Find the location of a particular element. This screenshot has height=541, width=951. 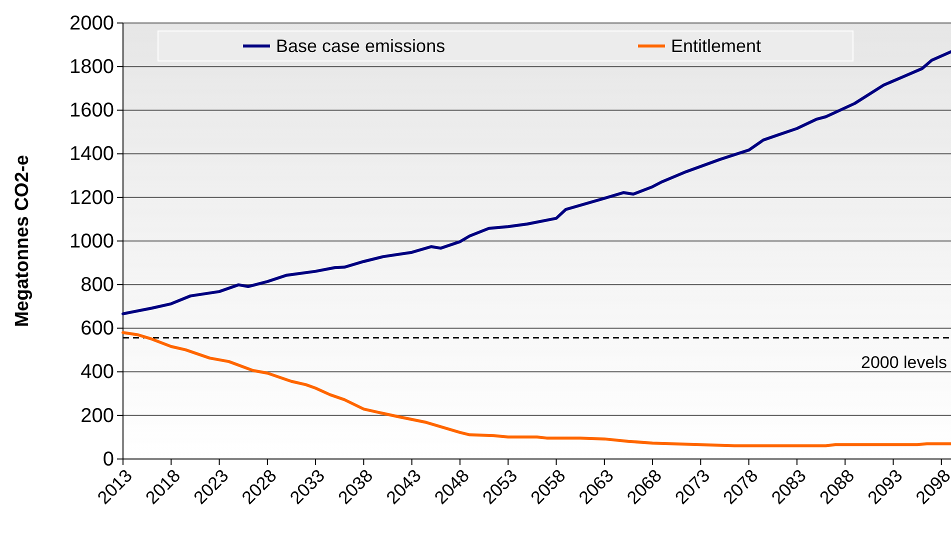

y-tick-label: 1600 is located at coordinates (92, 111).